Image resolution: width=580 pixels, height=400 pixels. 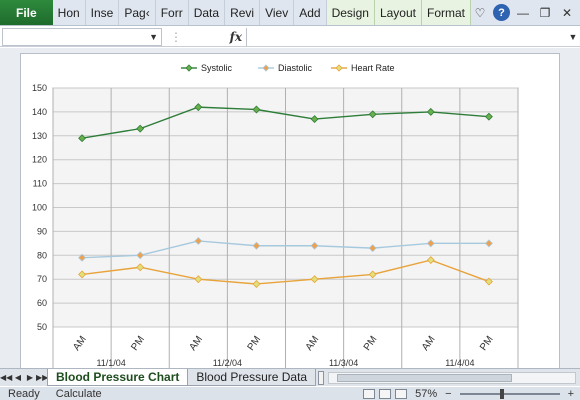 What do you see at coordinates (385, 393) in the screenshot?
I see `page-layout-view-icon` at bounding box center [385, 393].